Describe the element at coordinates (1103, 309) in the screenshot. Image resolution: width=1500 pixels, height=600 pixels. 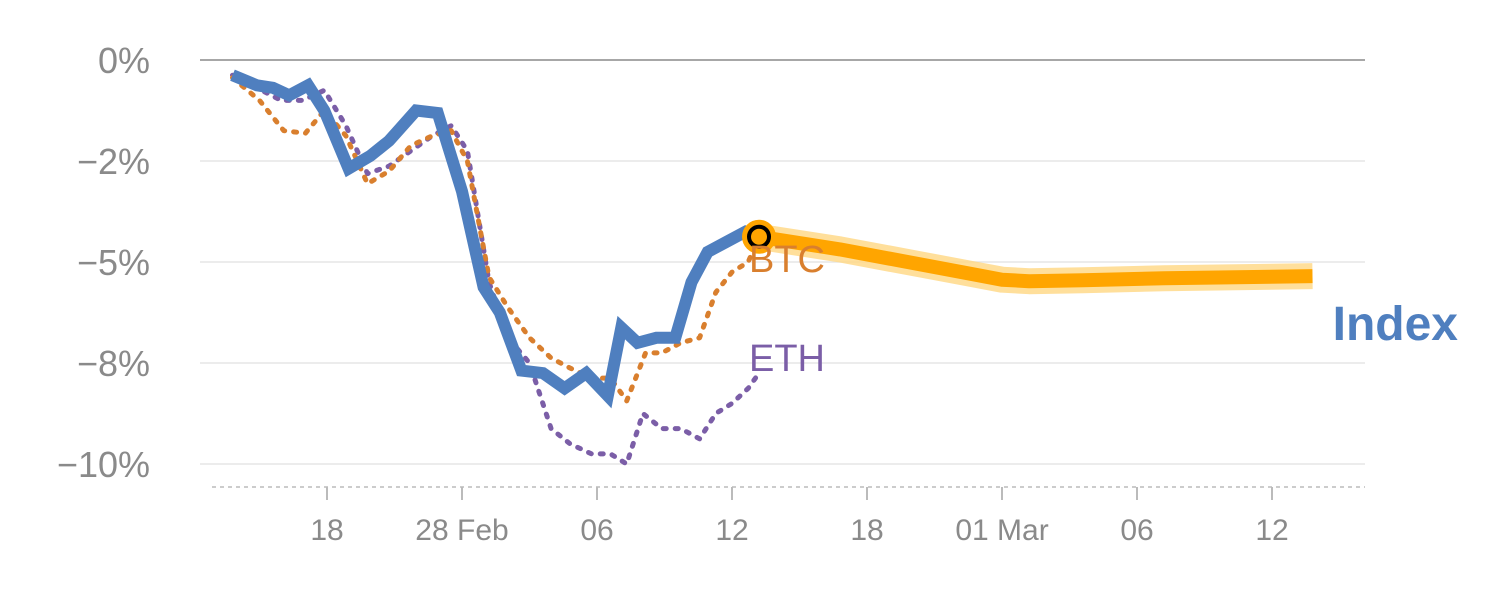
I see `series-labels: BTC ETH Index` at that location.